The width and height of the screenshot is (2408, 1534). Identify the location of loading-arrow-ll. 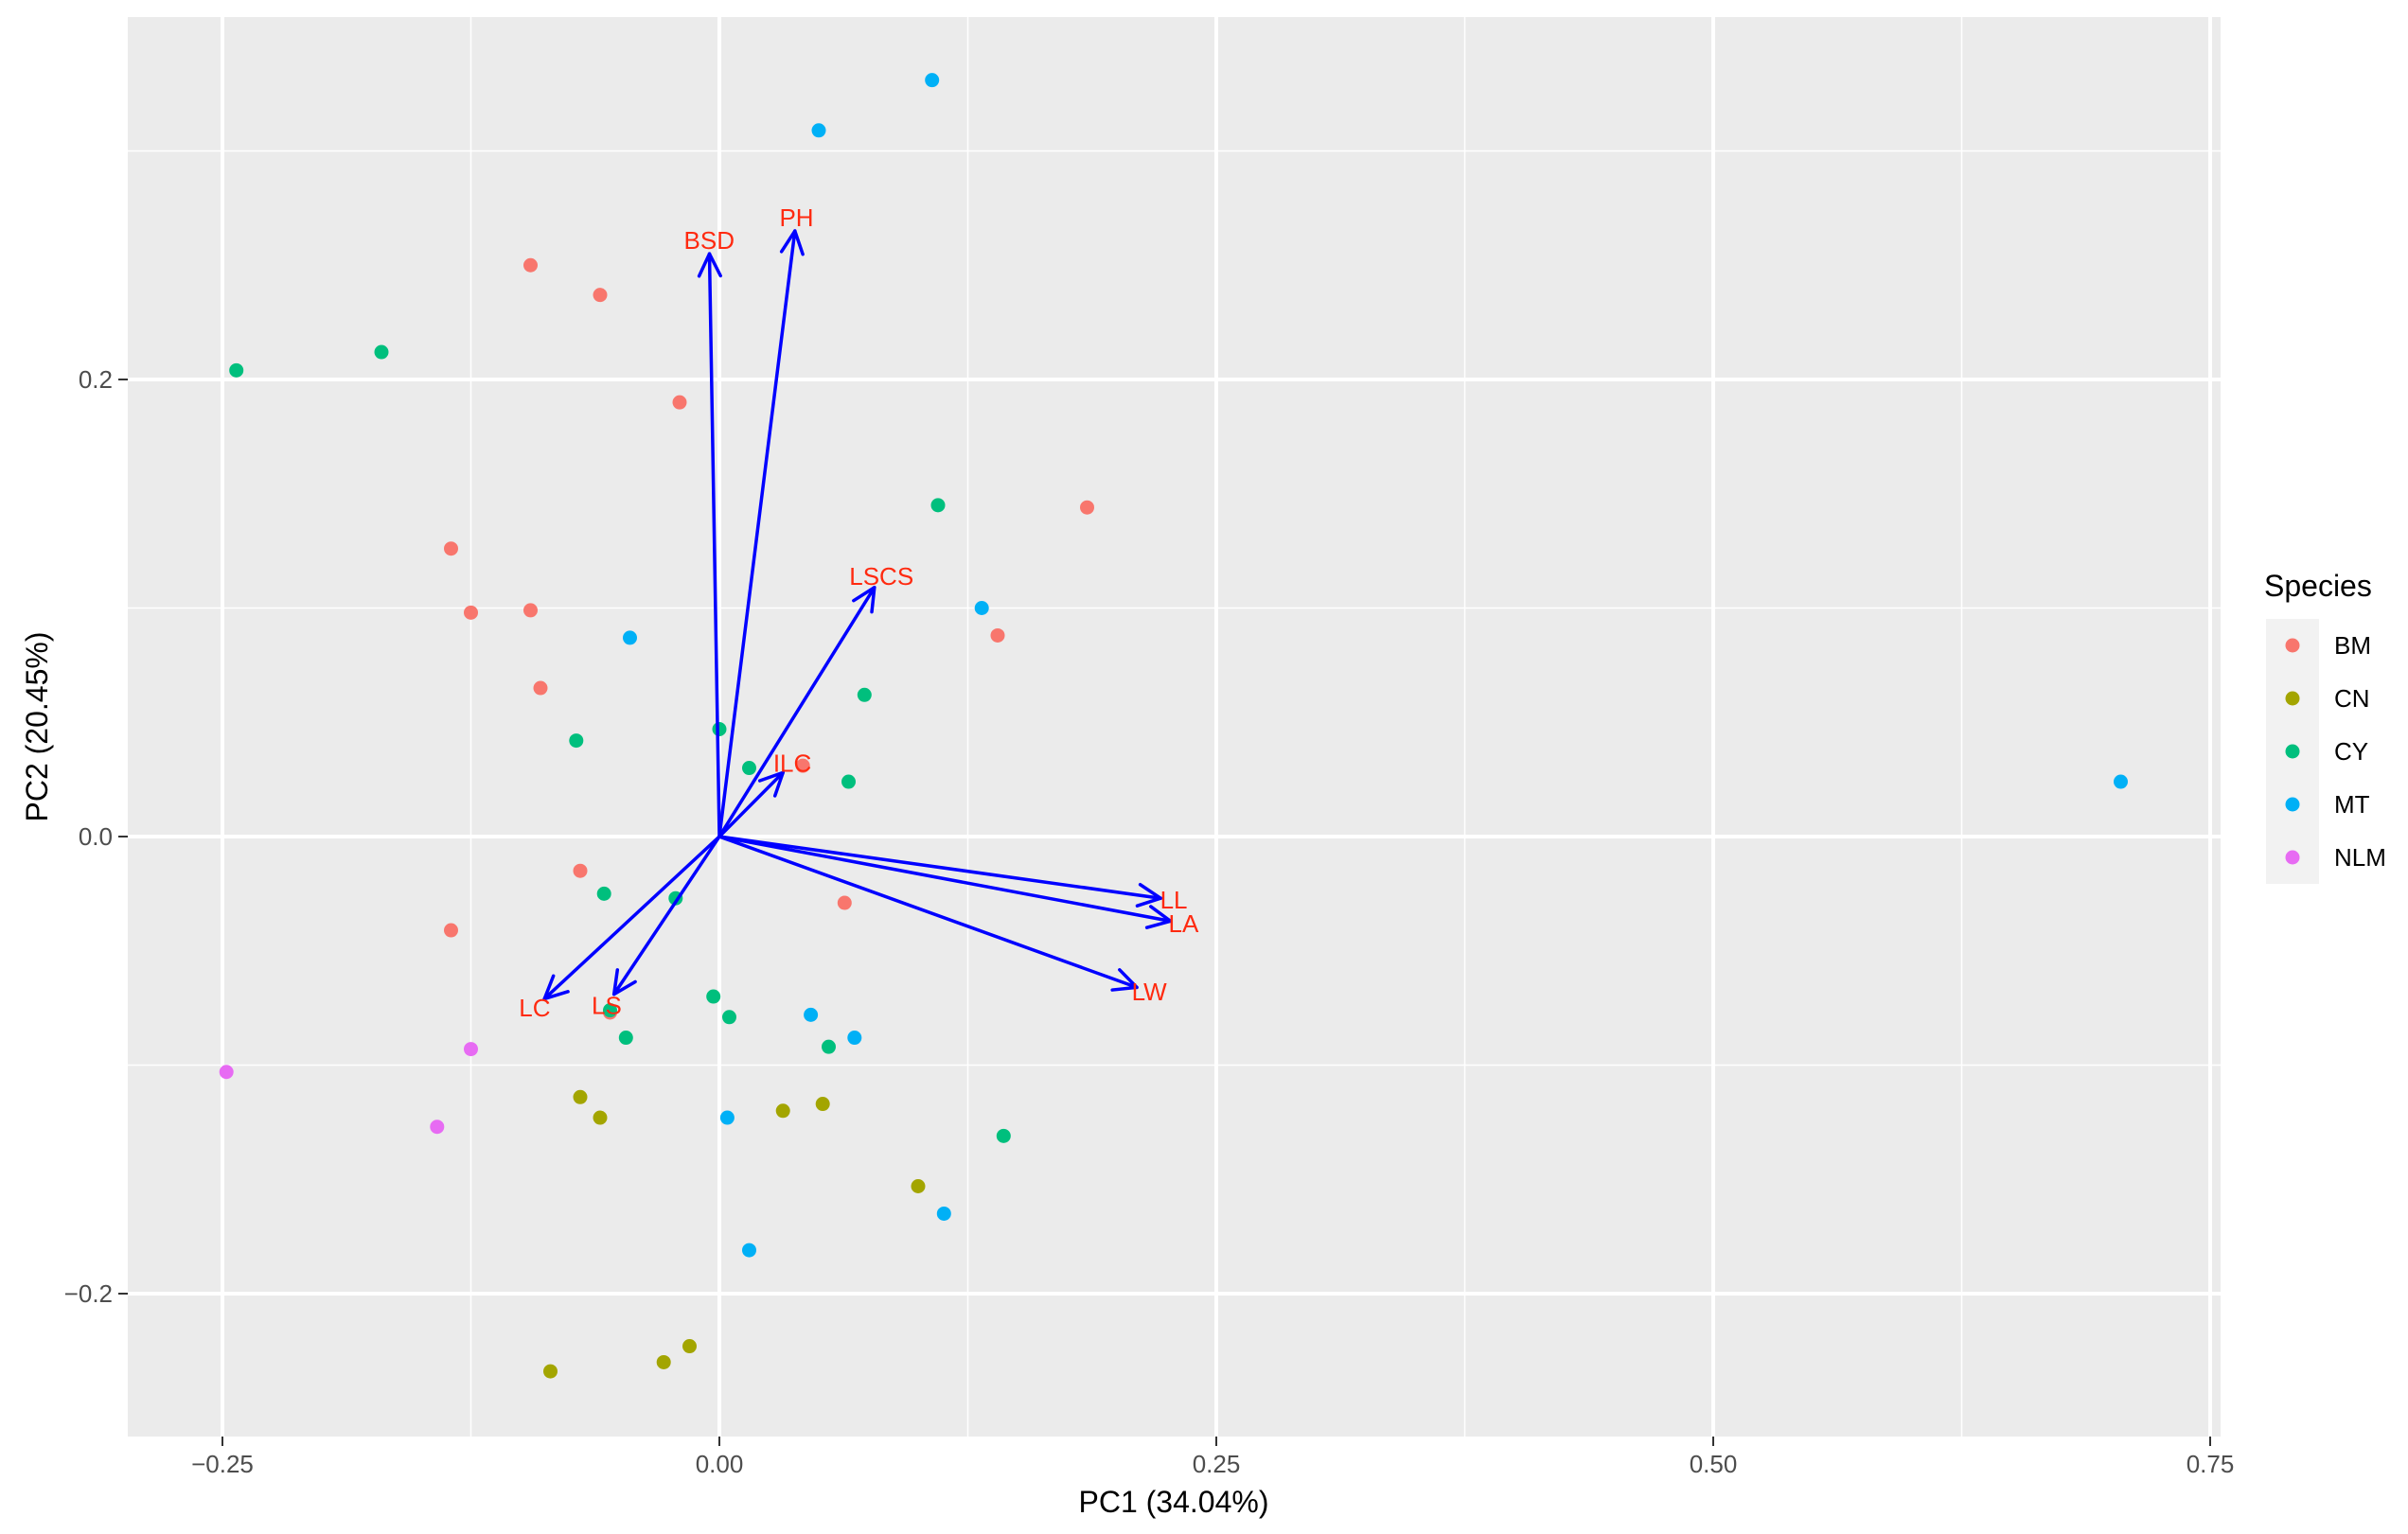
(939, 867).